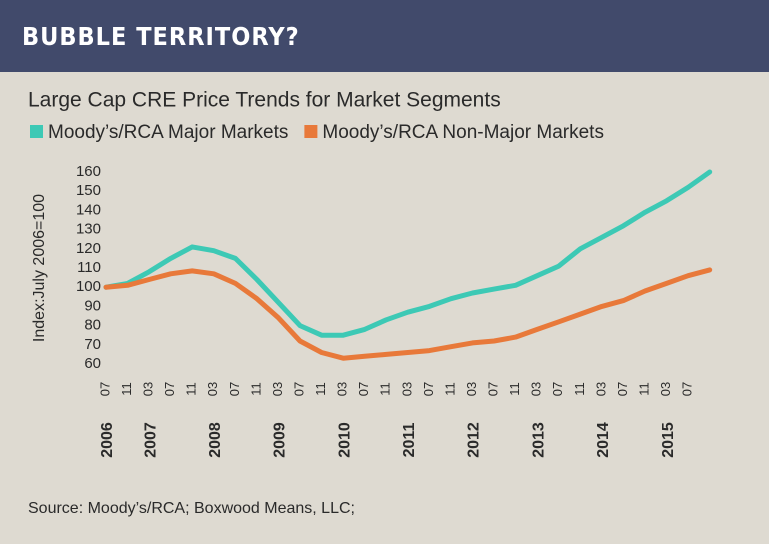 The height and width of the screenshot is (544, 769). Describe the element at coordinates (409, 440) in the screenshot. I see `year-label: 2011` at that location.